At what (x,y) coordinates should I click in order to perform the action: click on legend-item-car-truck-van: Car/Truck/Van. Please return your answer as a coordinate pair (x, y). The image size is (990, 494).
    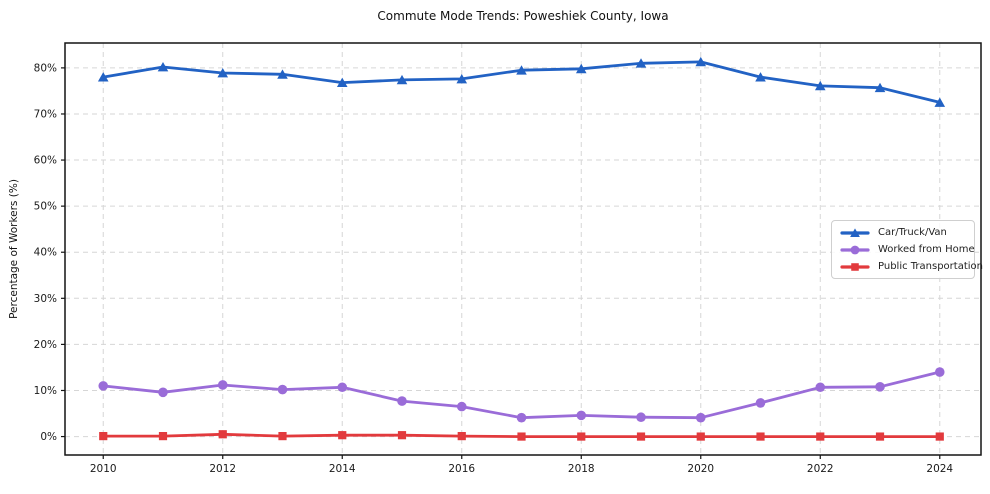
    Looking at the image, I should click on (903, 233).